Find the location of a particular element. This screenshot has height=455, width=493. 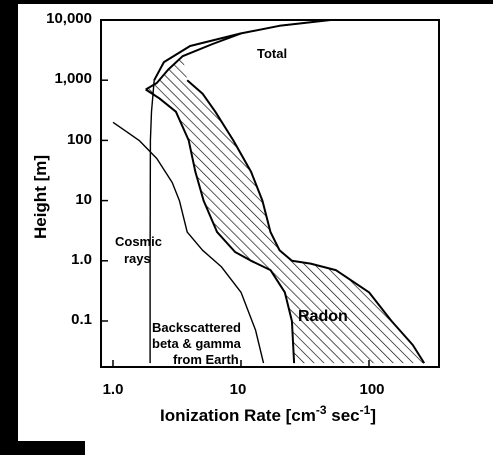

ytick-label-10: 10 is located at coordinates (83, 199).